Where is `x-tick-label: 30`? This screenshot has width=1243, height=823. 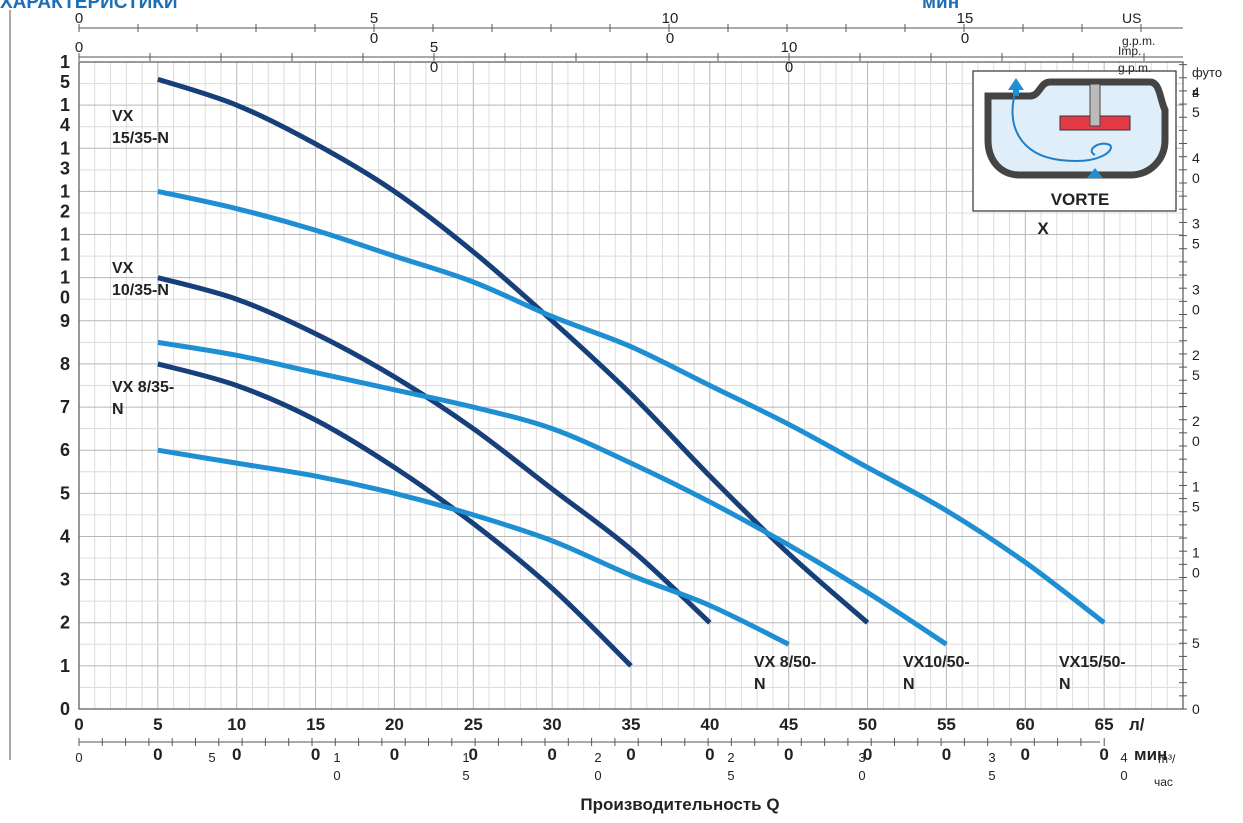
x-tick-label: 30 is located at coordinates (552, 724).